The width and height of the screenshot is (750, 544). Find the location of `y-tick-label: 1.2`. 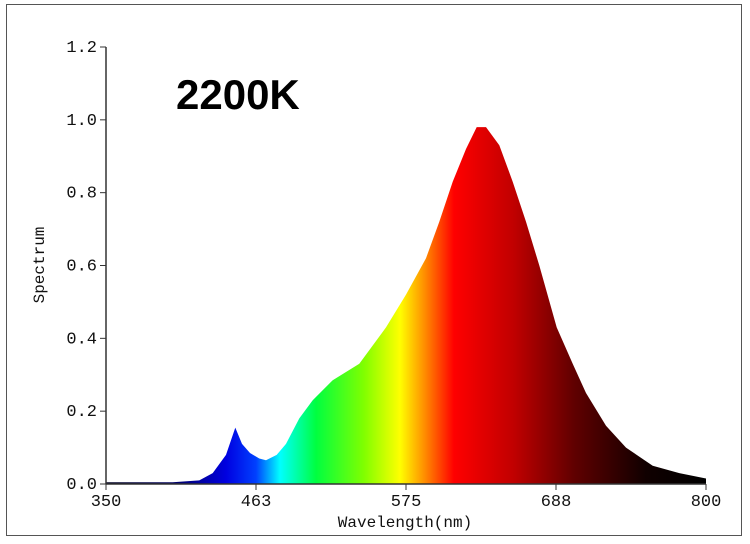

y-tick-label: 1.2 is located at coordinates (81, 48).